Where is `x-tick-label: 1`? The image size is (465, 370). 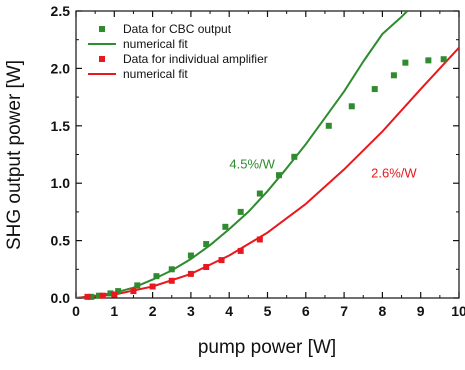
x-tick-label: 1 is located at coordinates (114, 311).